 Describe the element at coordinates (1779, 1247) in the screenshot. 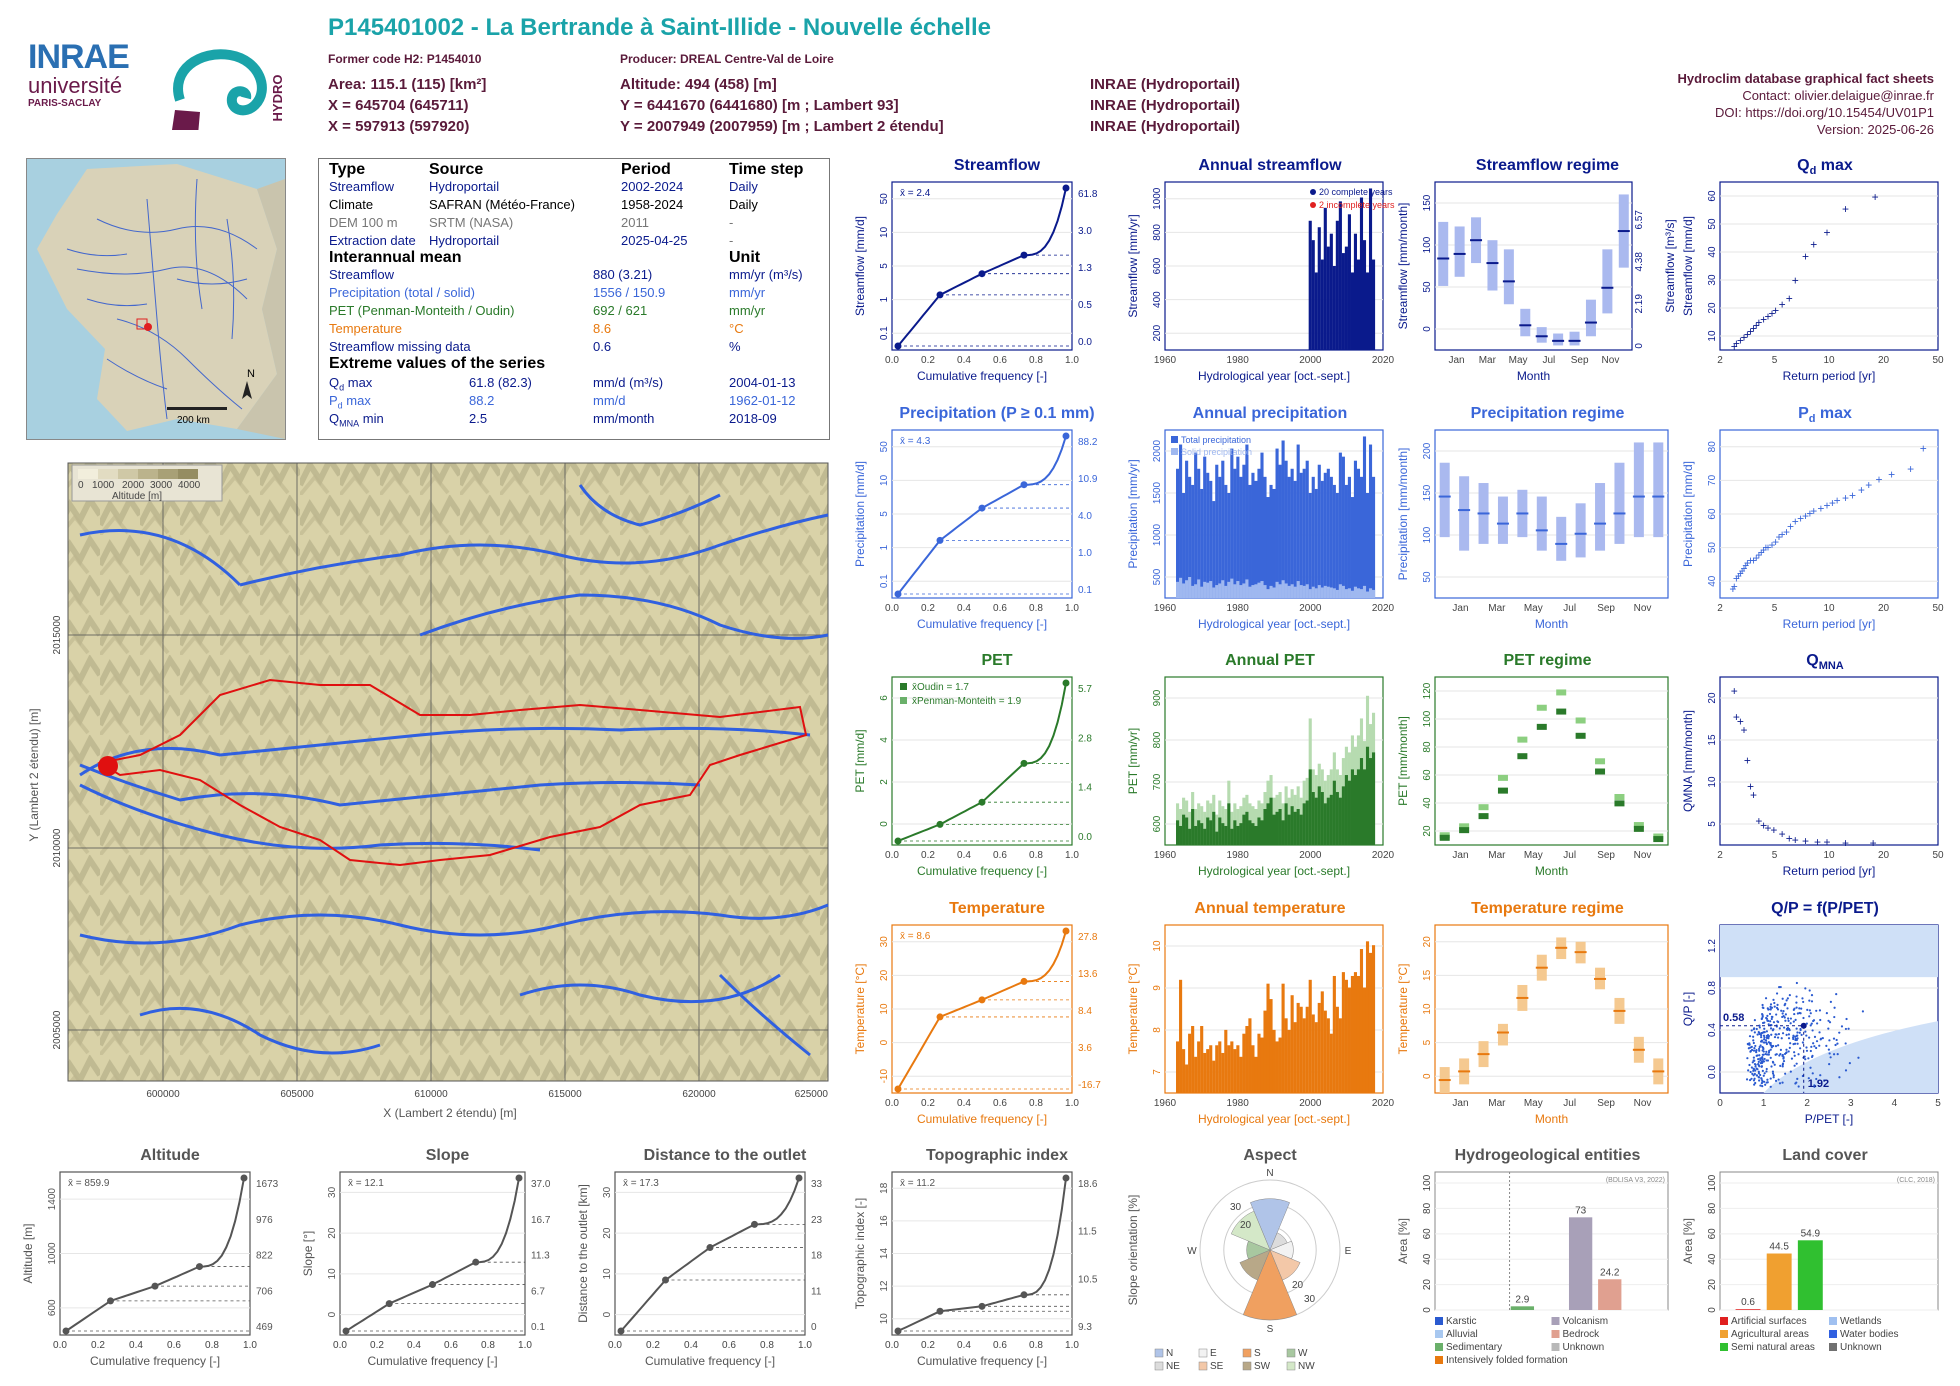

I see `bar-label: 44.5` at that location.